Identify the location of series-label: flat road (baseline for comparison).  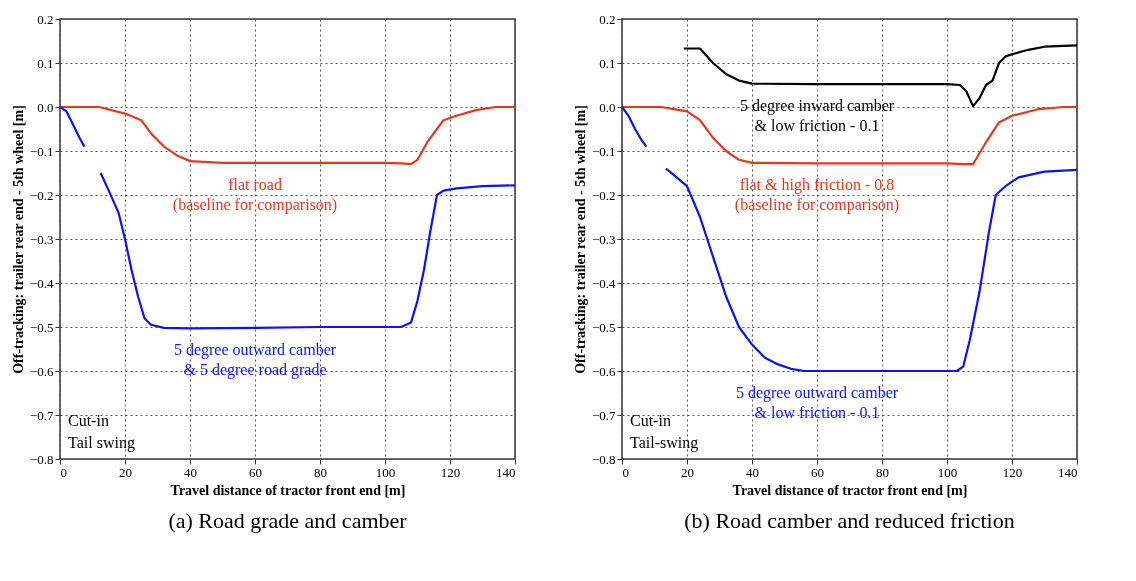
(255, 194).